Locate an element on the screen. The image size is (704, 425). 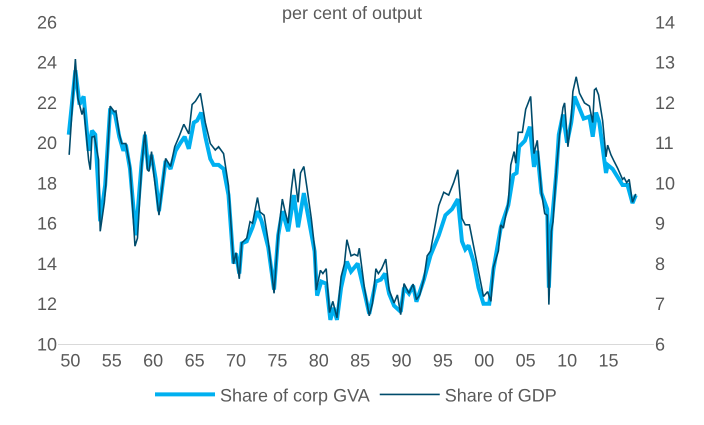
y2-tick-label: 13 is located at coordinates (665, 62).